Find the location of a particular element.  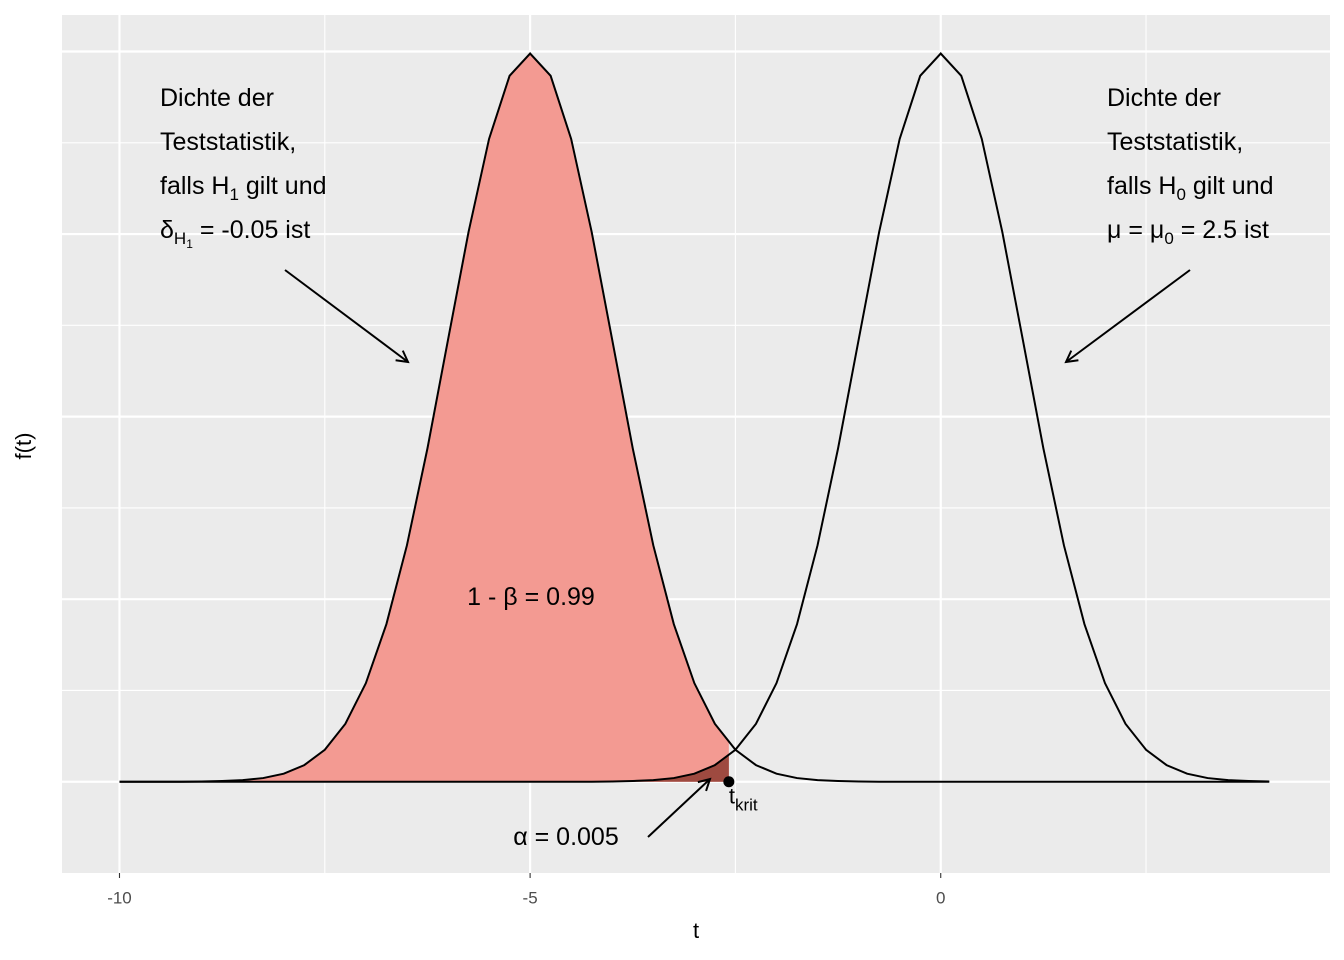

text-part: δ is located at coordinates (167, 230).